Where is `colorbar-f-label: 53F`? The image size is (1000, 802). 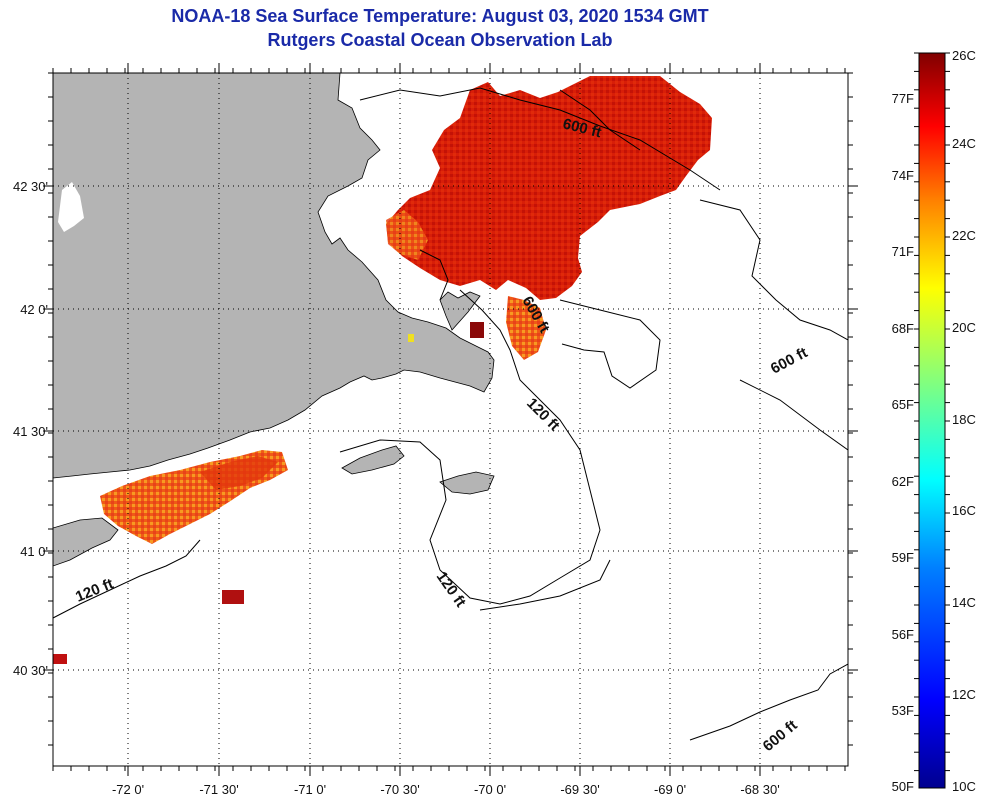 colorbar-f-label: 53F is located at coordinates (903, 710).